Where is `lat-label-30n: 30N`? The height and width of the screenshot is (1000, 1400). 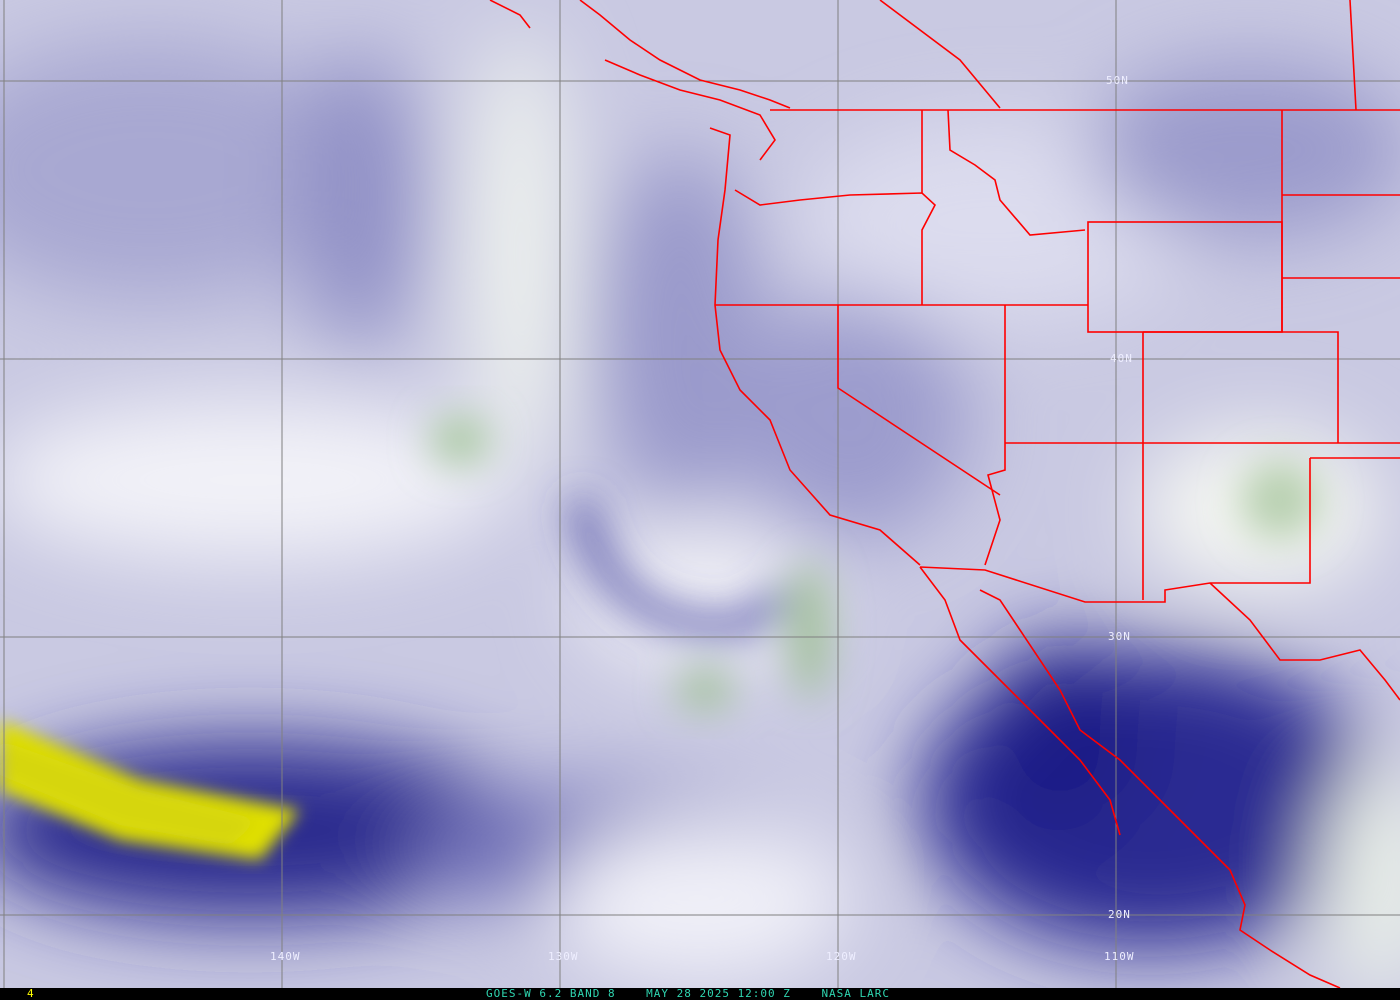
lat-label-30n: 30N is located at coordinates (1119, 636).